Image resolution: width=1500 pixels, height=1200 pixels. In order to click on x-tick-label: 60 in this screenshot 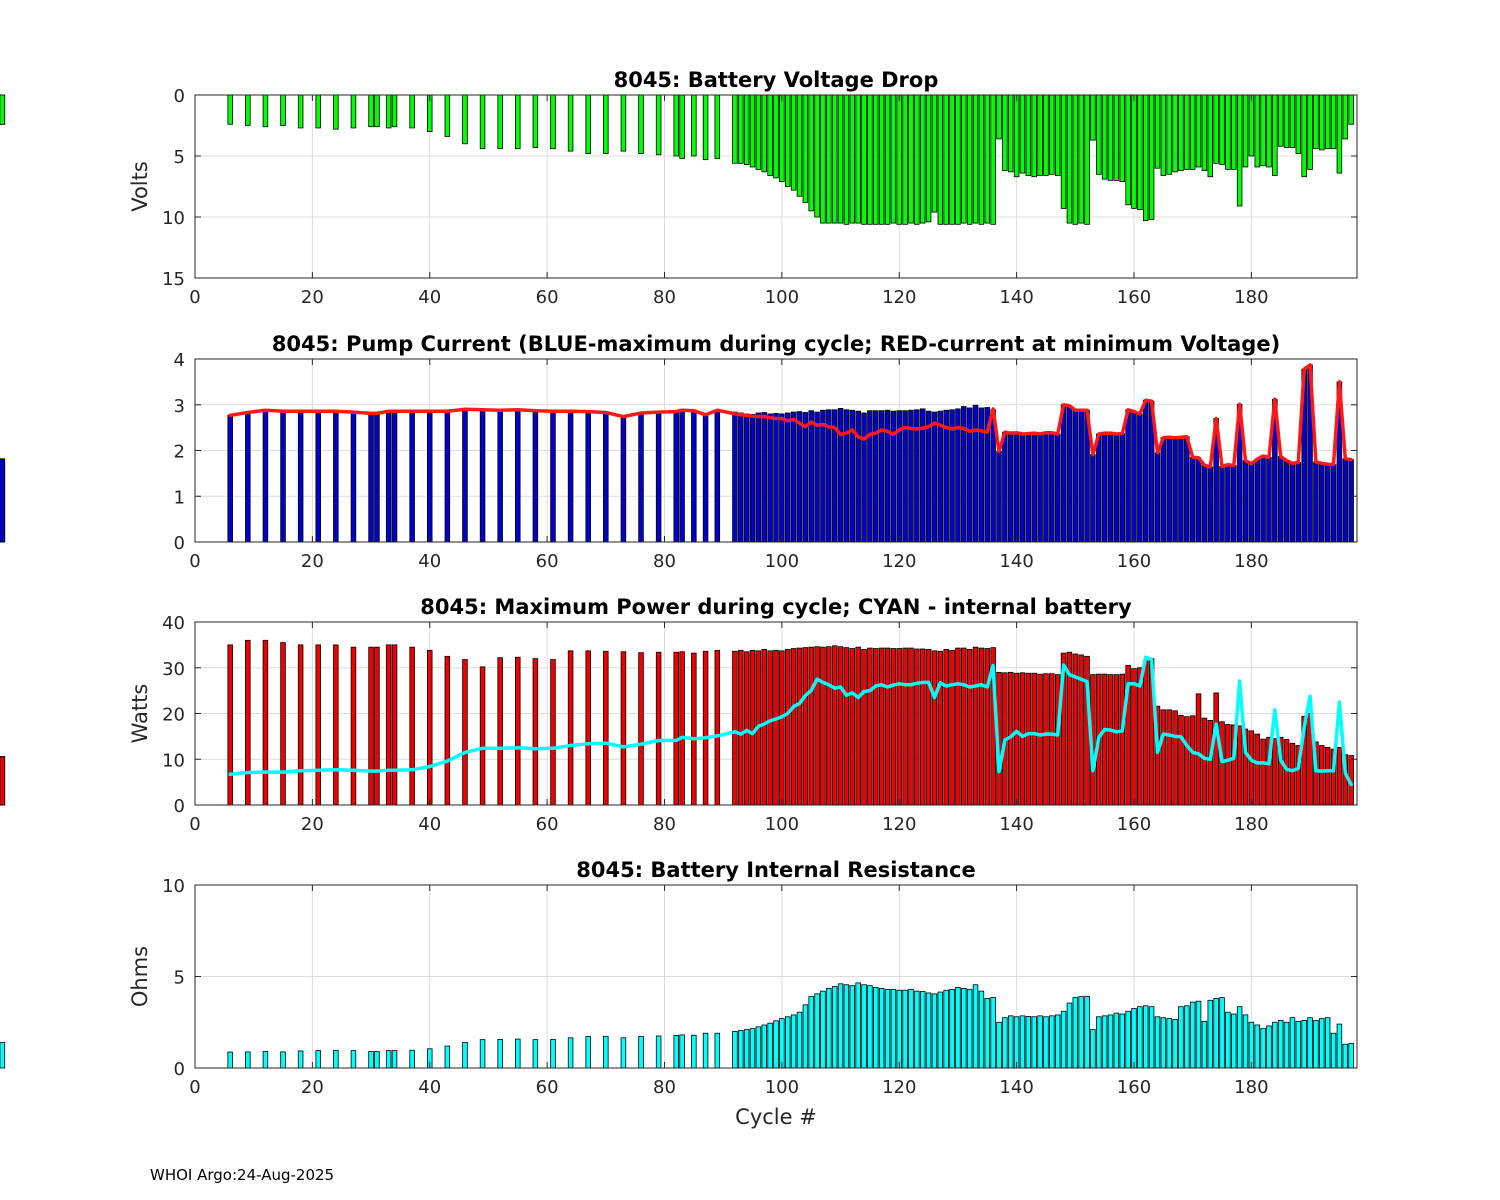, I will do `click(547, 561)`.